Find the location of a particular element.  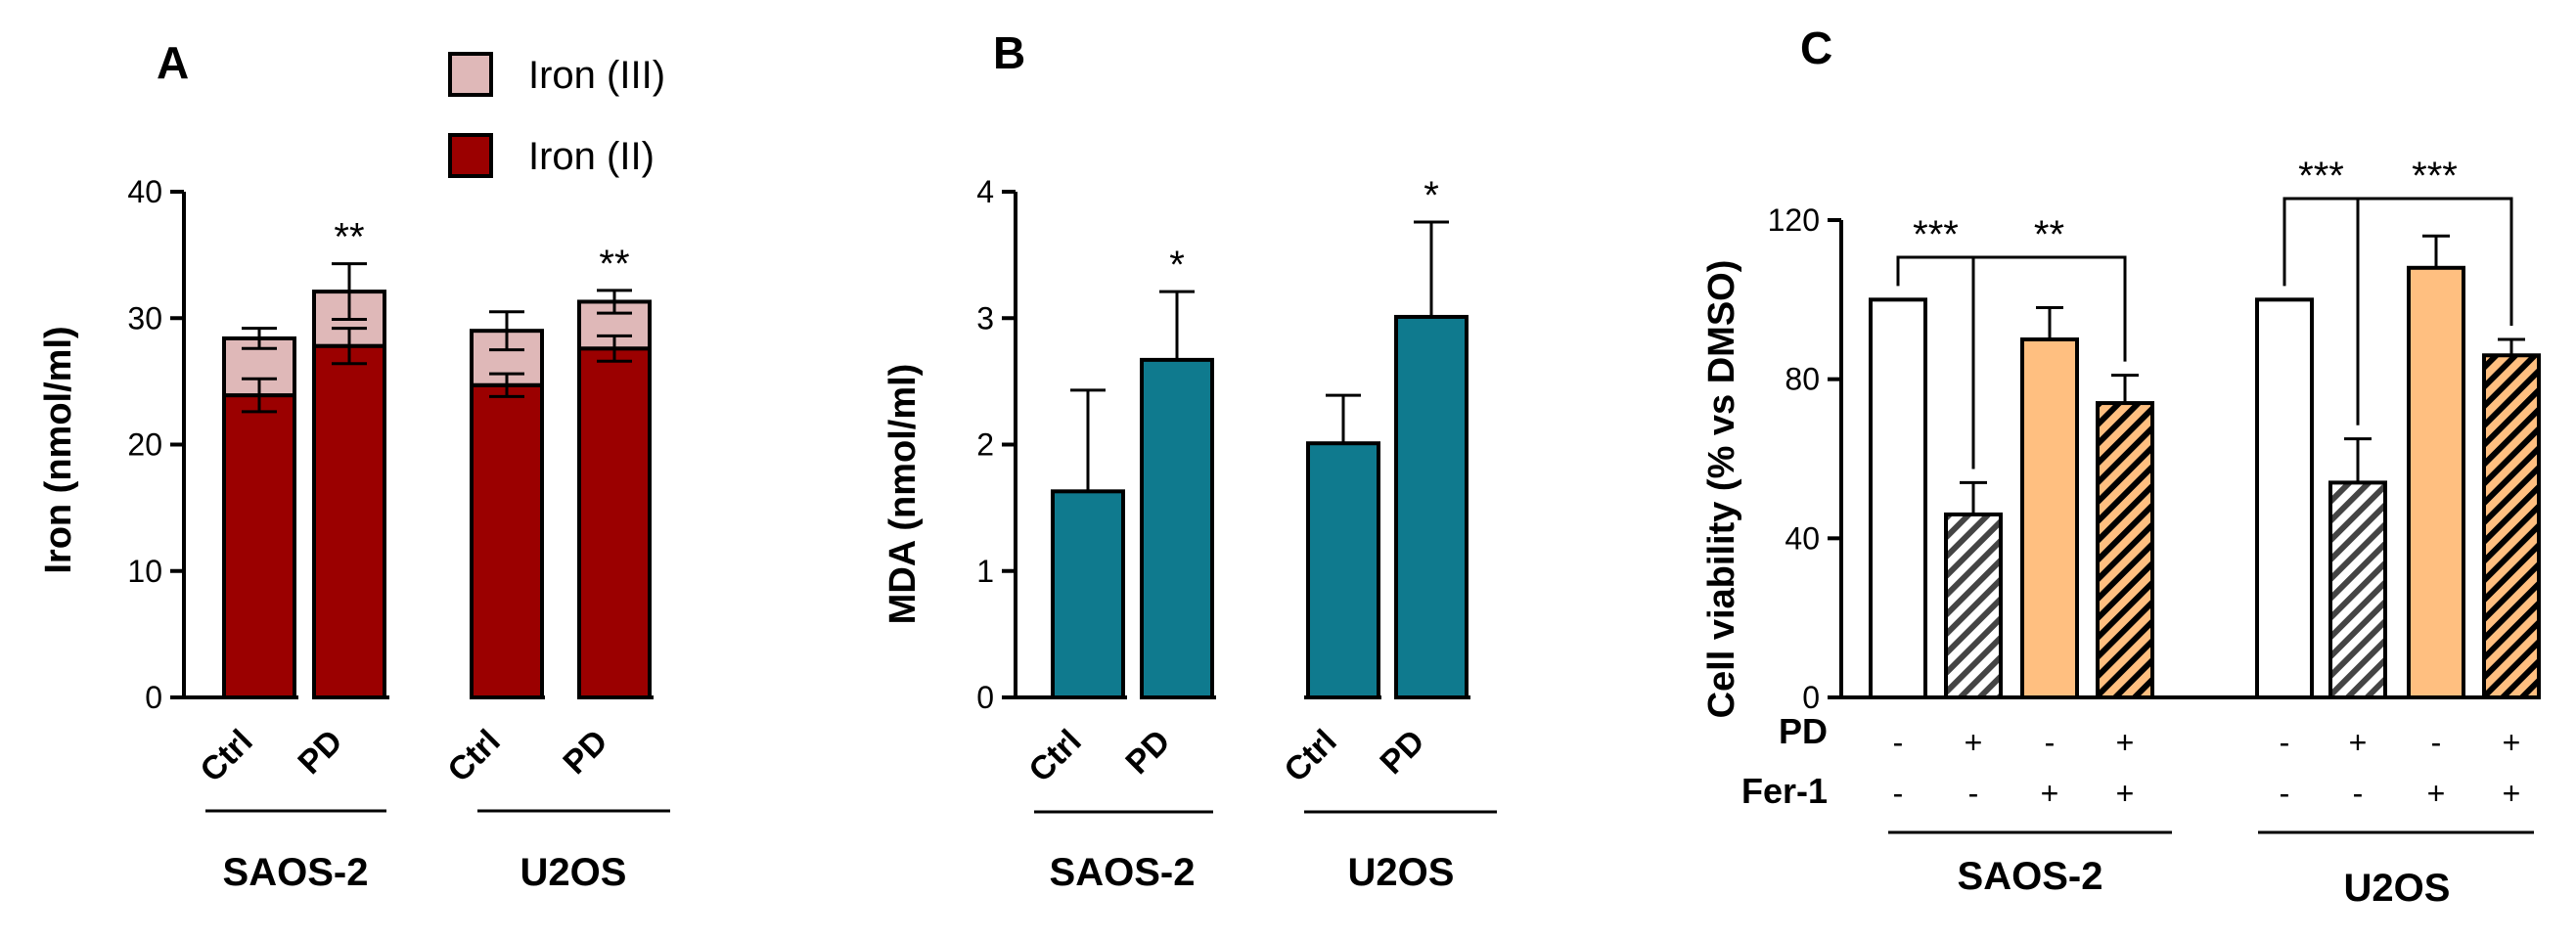

legend-swatch-iron3 is located at coordinates (470, 74).